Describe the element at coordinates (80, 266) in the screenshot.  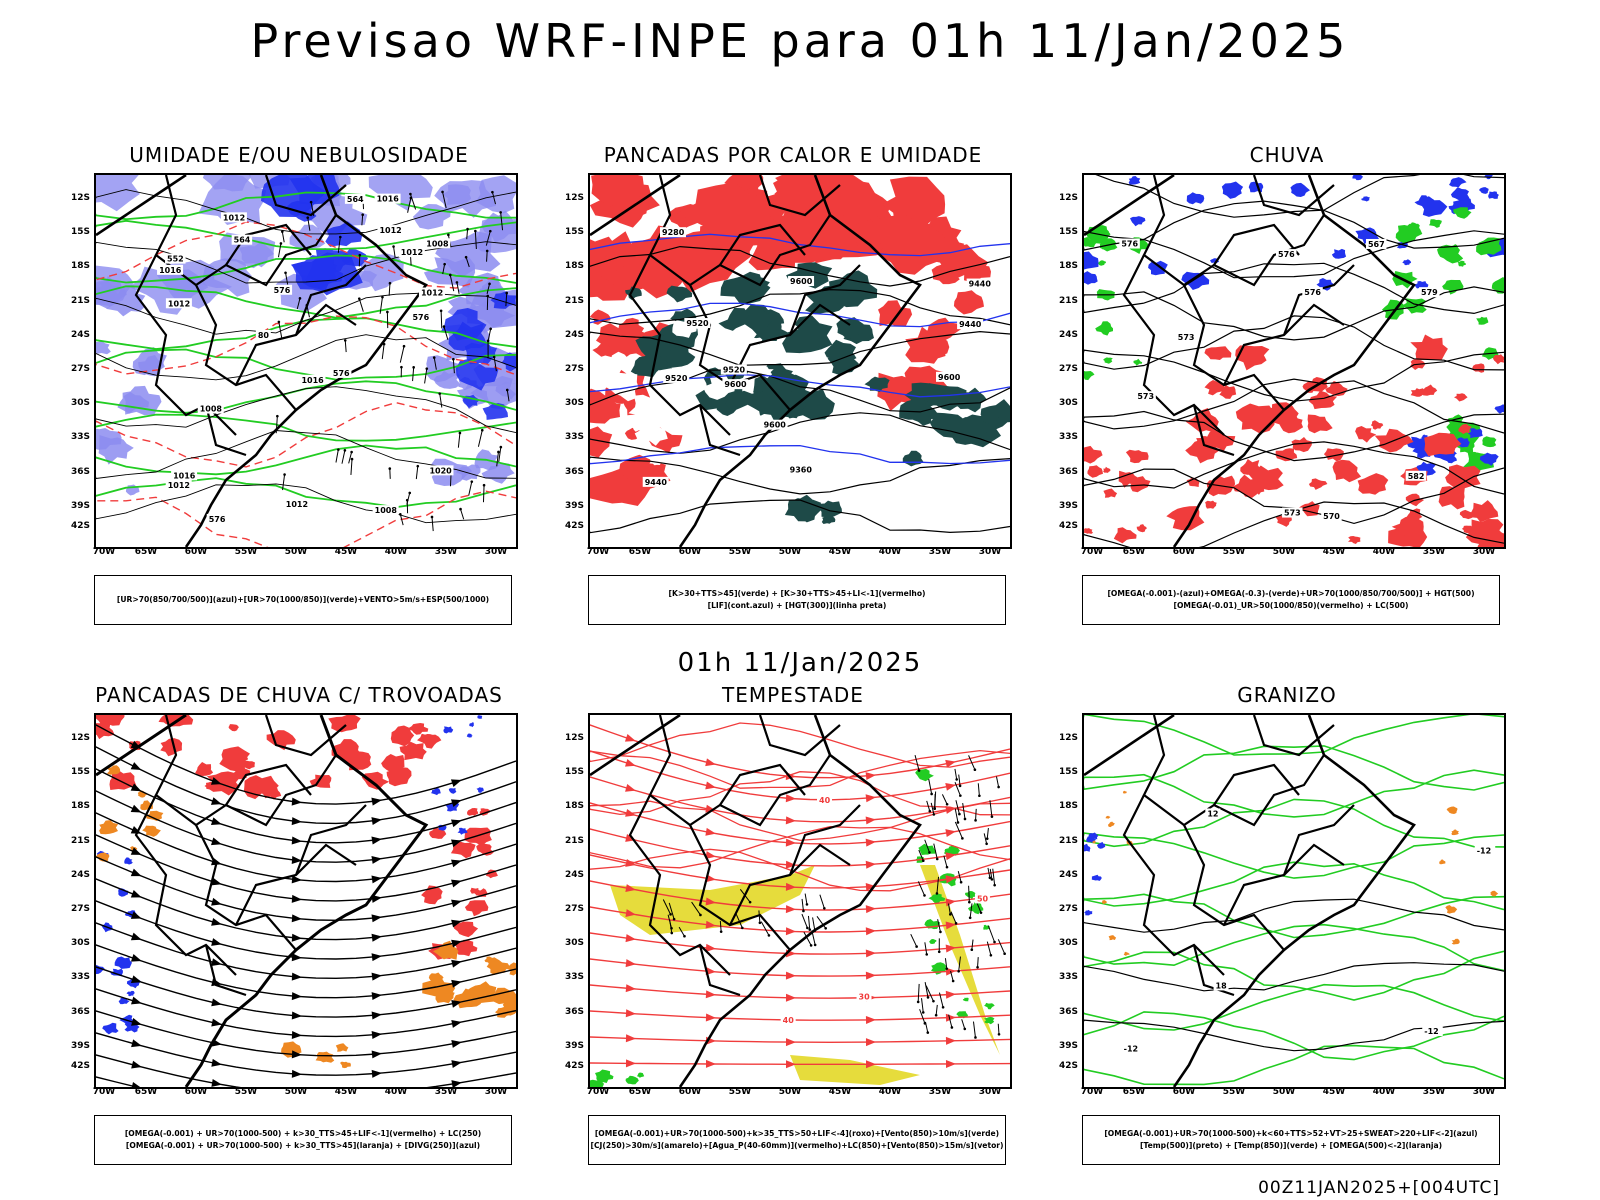
I see `latitude-label: 18S` at that location.